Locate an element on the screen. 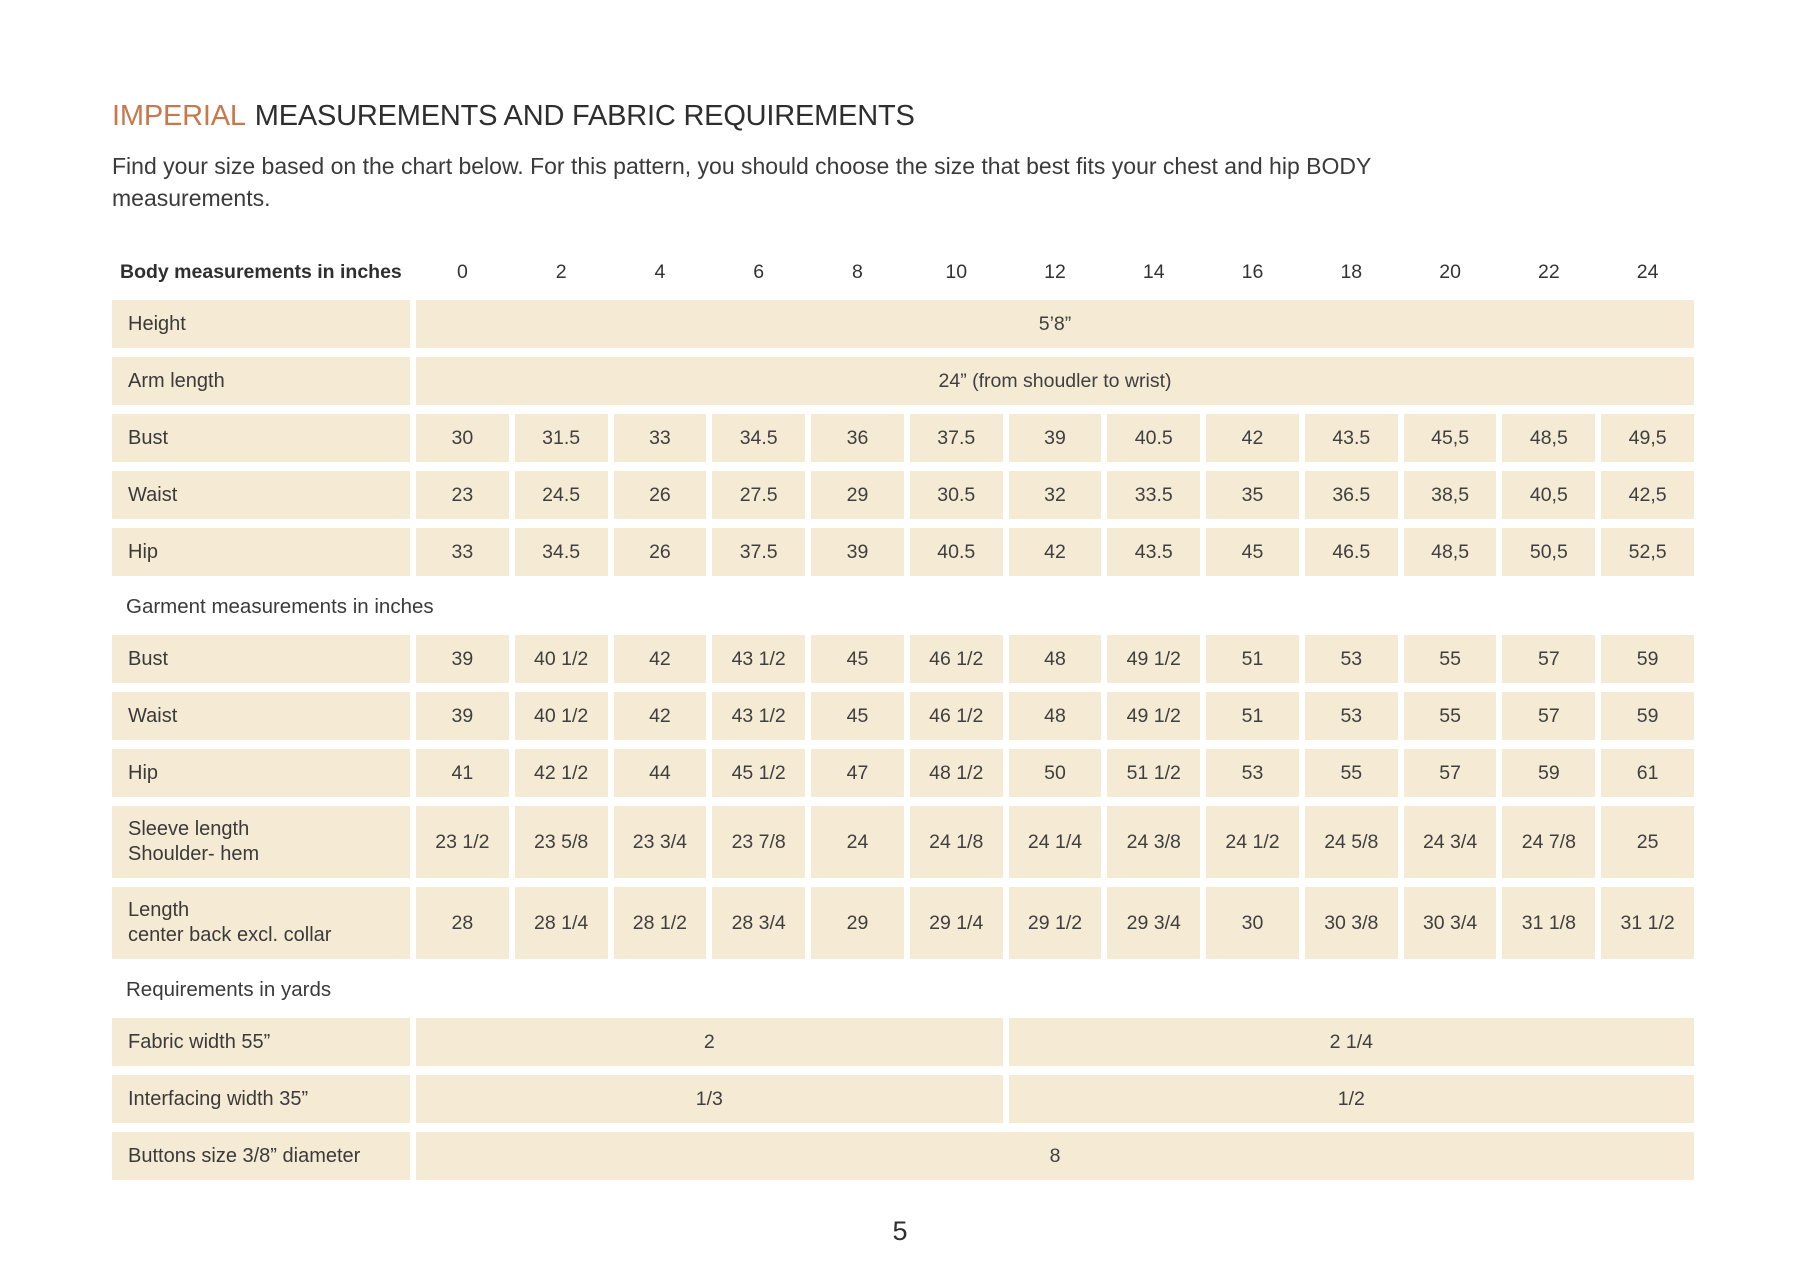 The width and height of the screenshot is (1800, 1283). row-label-line: Interfacing width 35” is located at coordinates (218, 1098).